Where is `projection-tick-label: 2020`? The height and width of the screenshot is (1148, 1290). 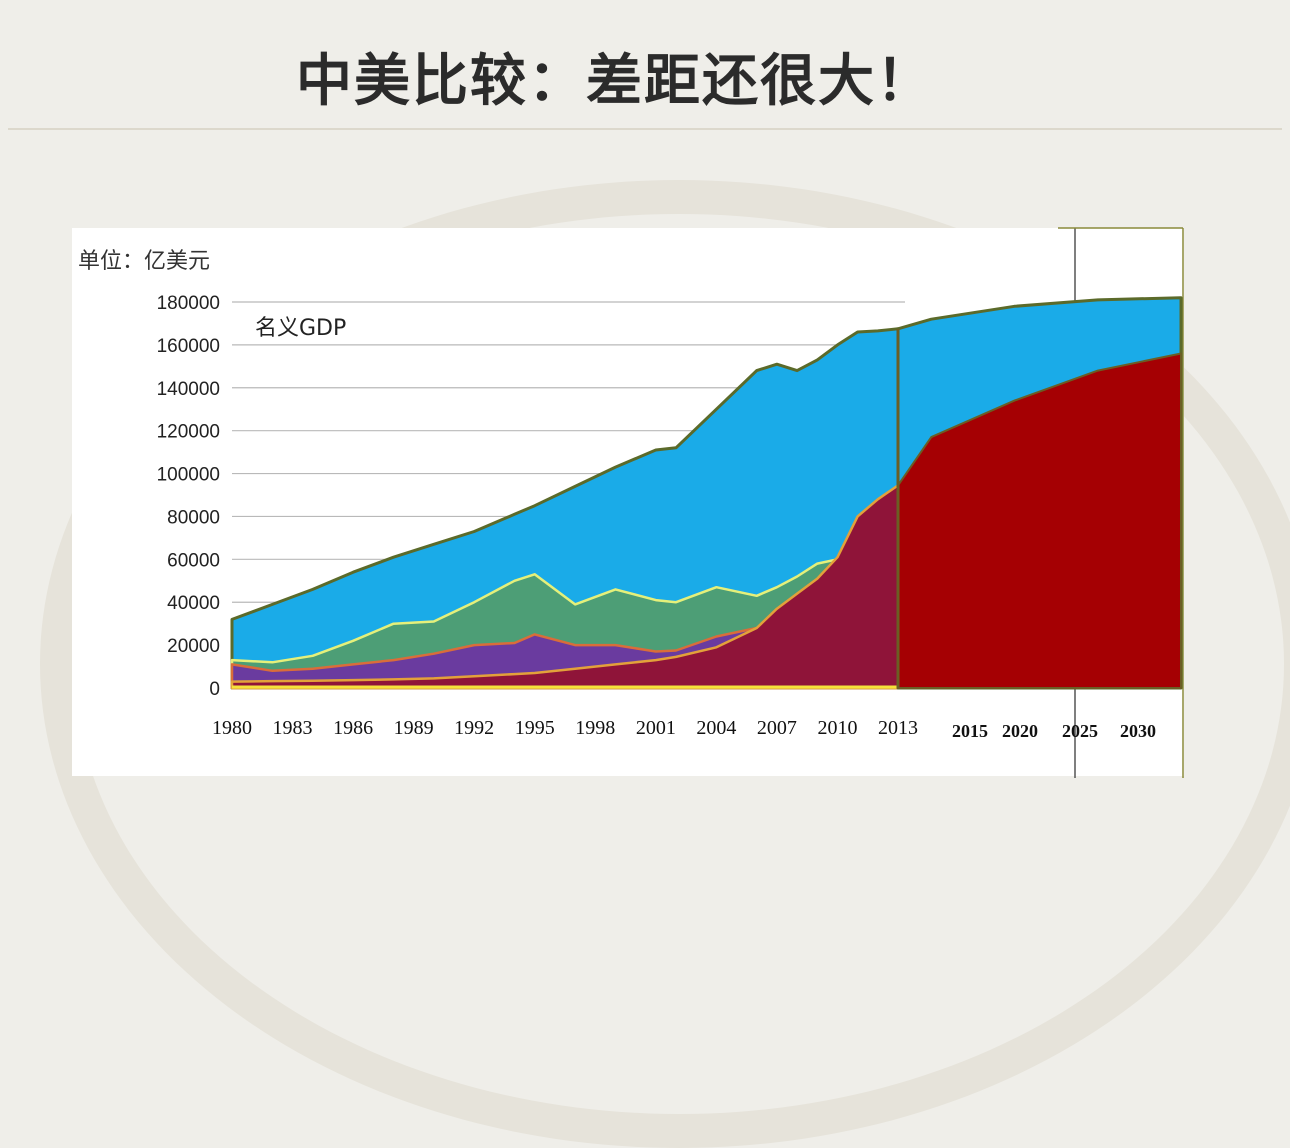
projection-tick-label: 2020 is located at coordinates (1020, 731).